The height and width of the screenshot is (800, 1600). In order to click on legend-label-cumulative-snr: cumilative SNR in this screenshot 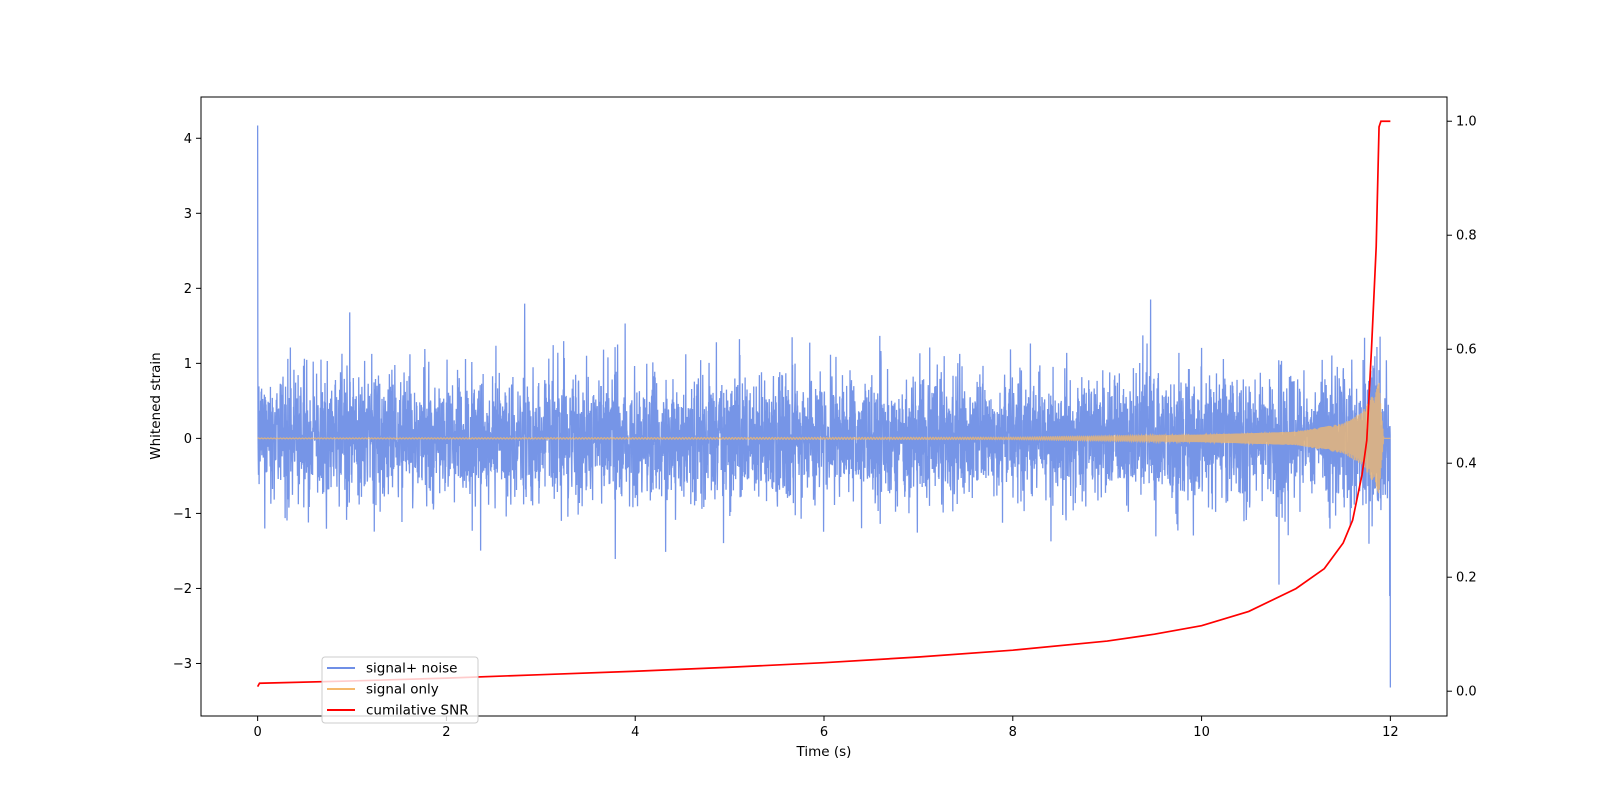, I will do `click(417, 711)`.